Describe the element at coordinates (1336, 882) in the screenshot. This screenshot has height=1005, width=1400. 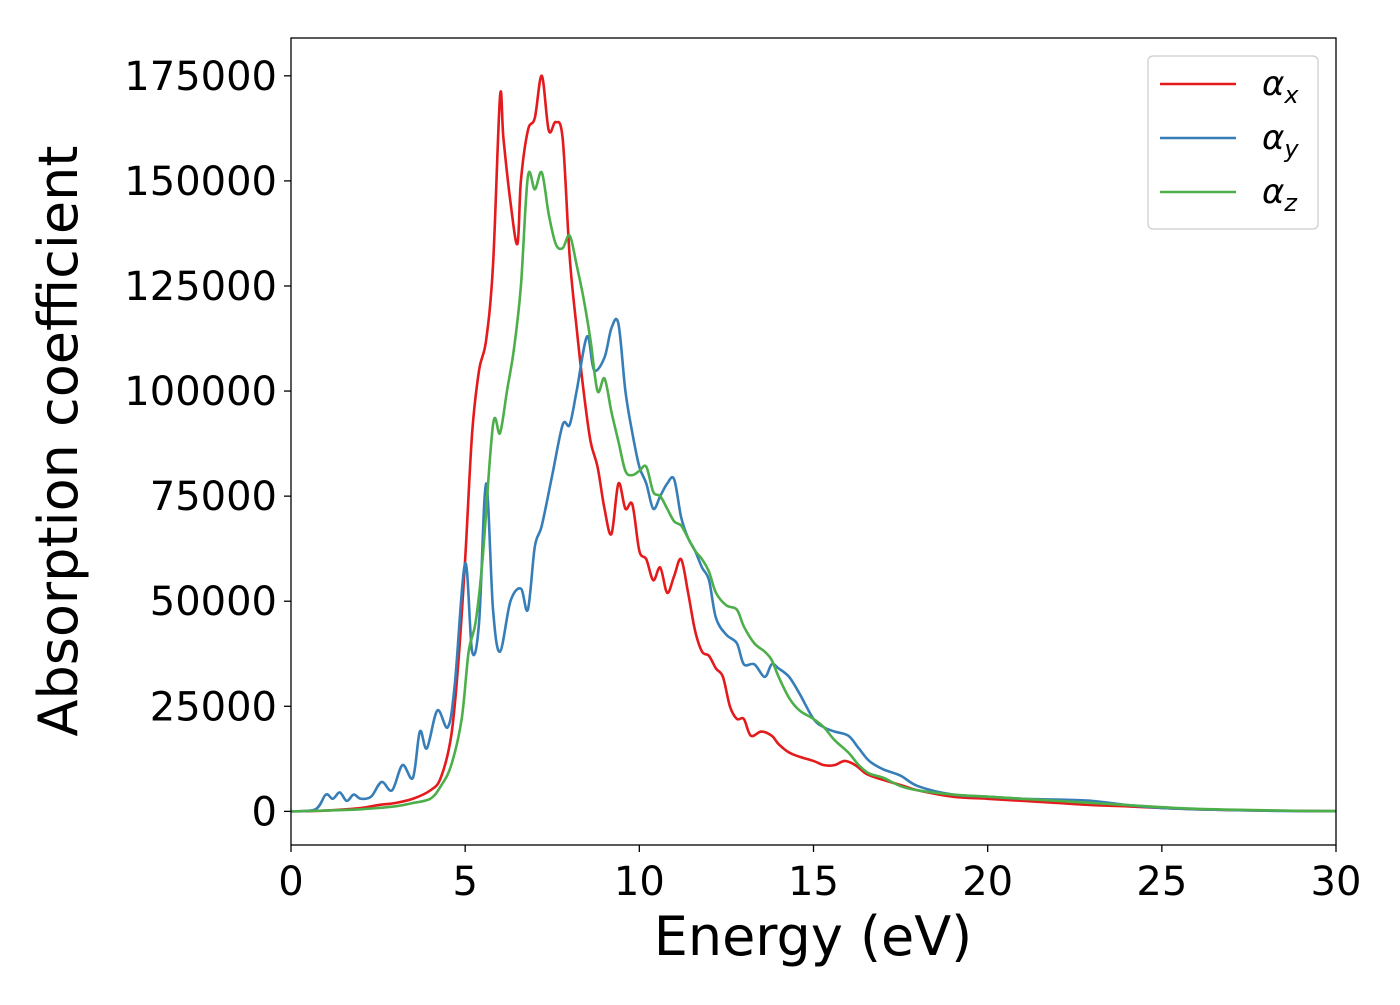
I see `x-tick-label: 30` at that location.